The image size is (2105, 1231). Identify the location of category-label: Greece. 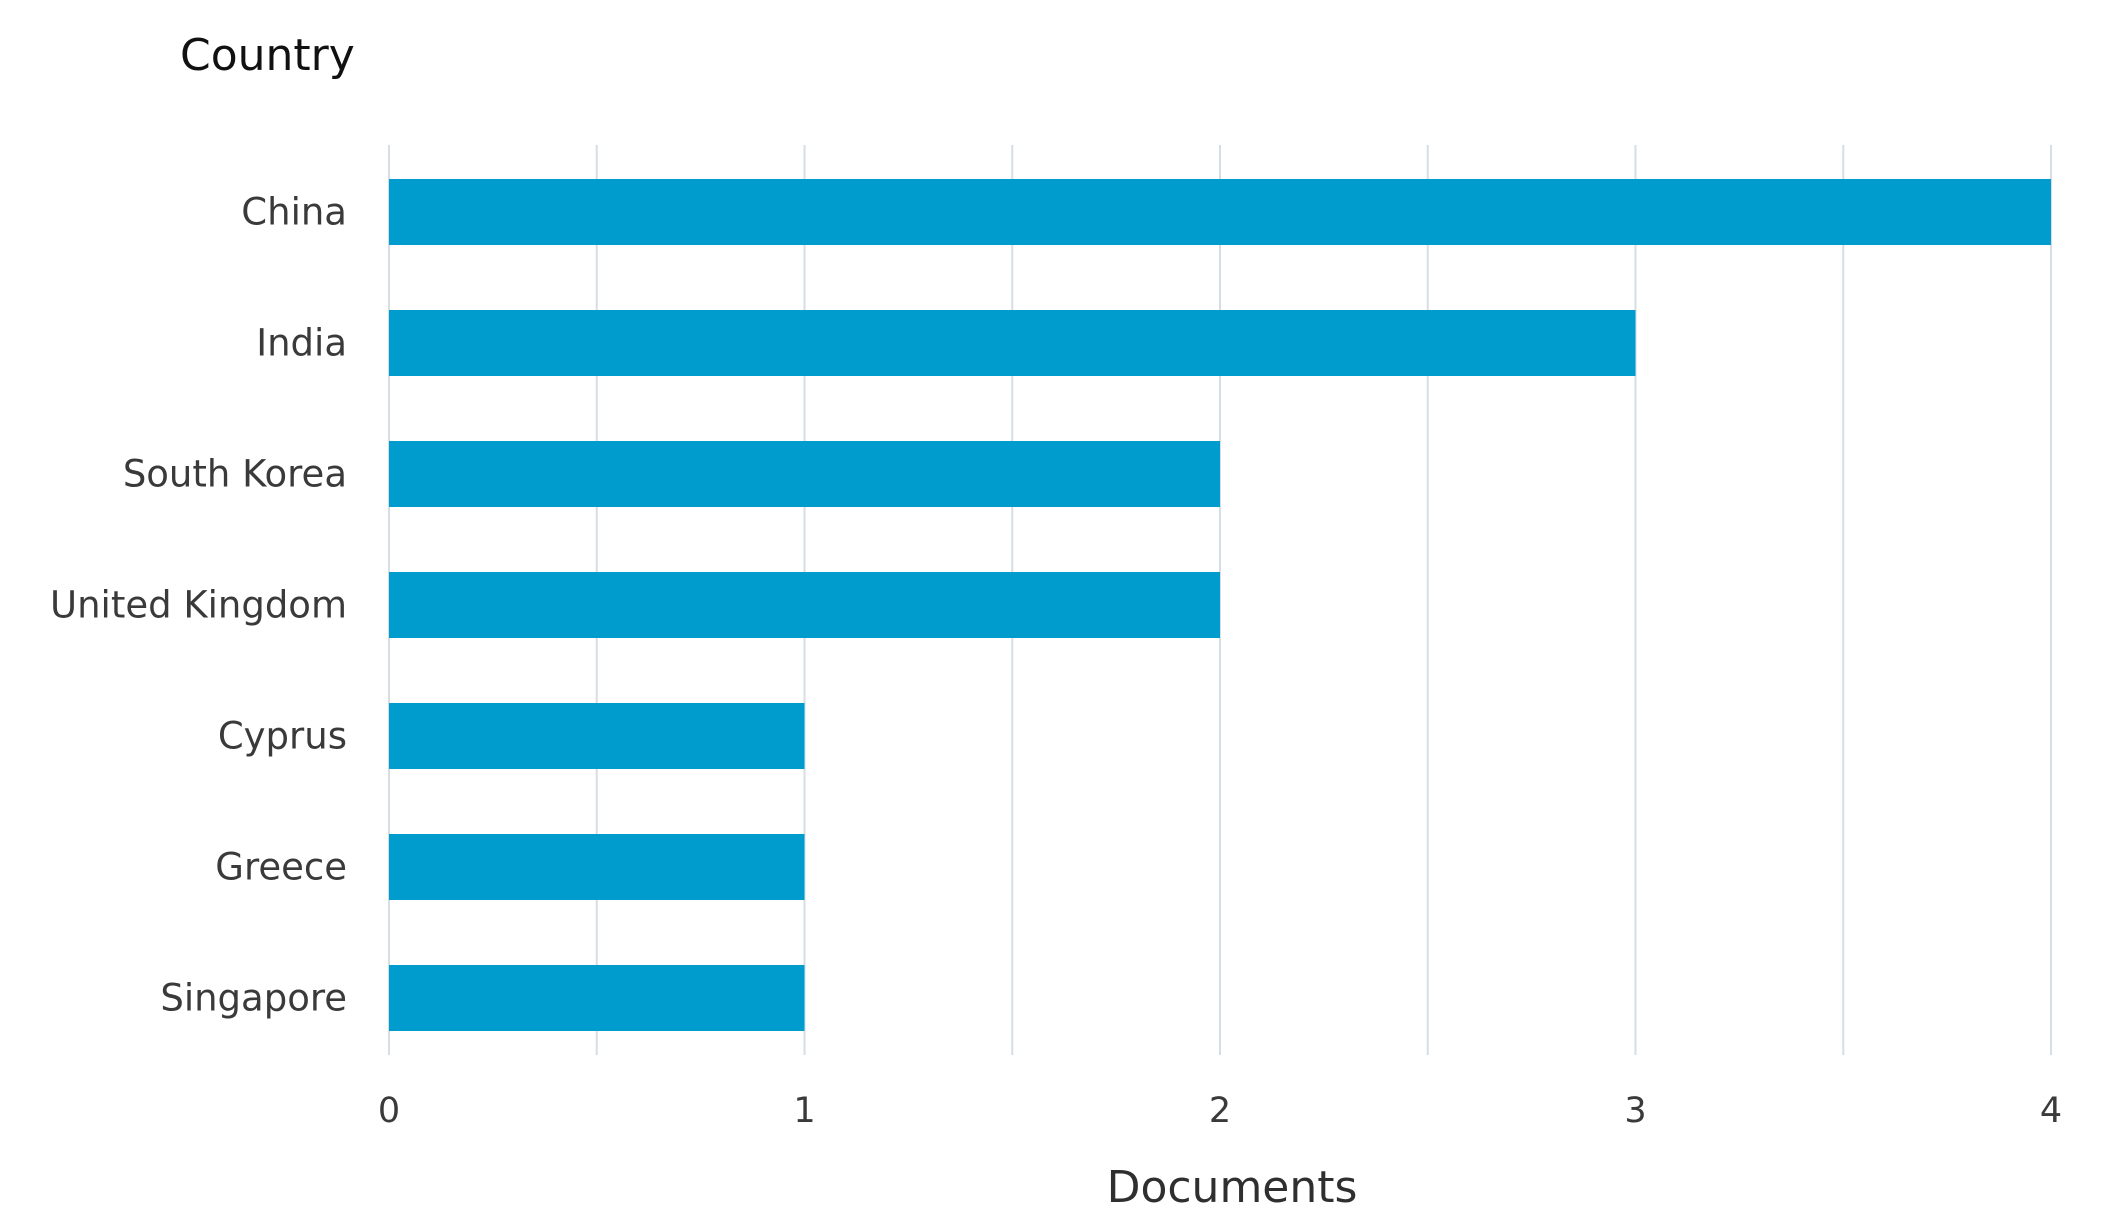
(281, 867).